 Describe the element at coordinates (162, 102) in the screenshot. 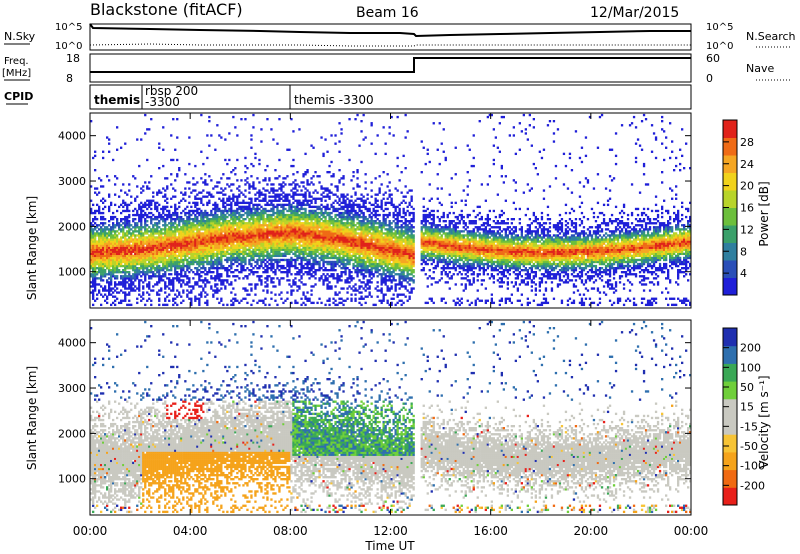

I see `cpid-entry-3: -3300` at that location.